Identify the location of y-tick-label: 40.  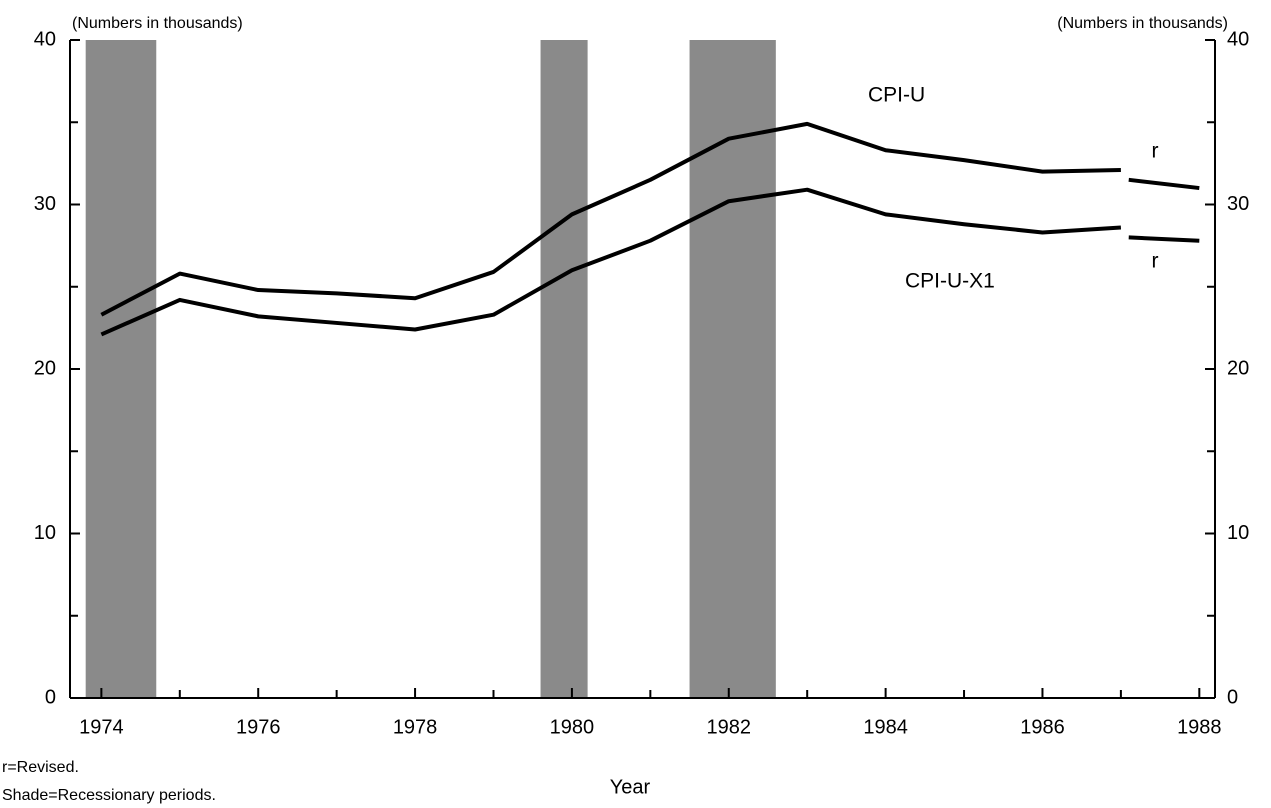
(45, 39).